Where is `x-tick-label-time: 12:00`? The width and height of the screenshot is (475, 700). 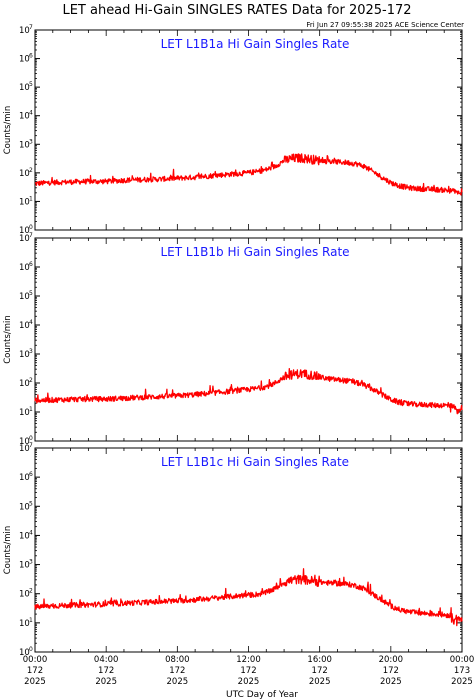
x-tick-label-time: 12:00 is located at coordinates (248, 660).